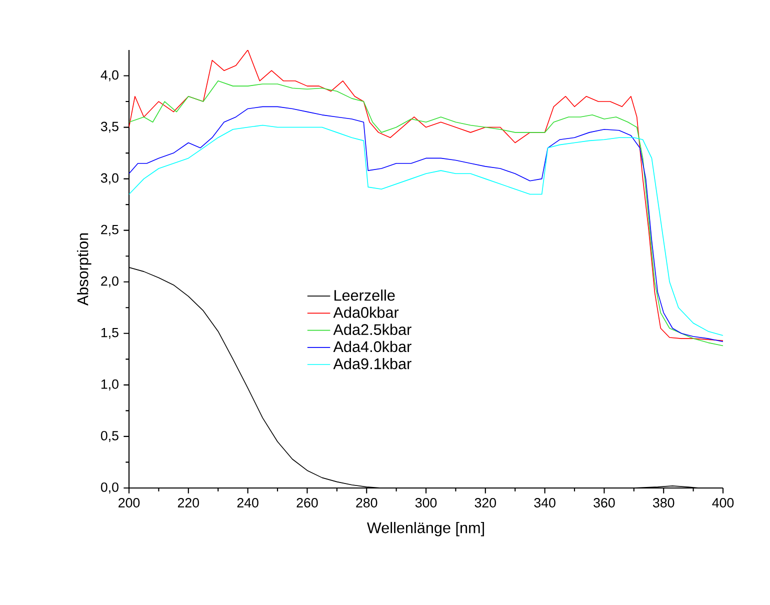 This screenshot has height=605, width=770. What do you see at coordinates (109, 436) in the screenshot?
I see `y-tick-label: 0,5` at bounding box center [109, 436].